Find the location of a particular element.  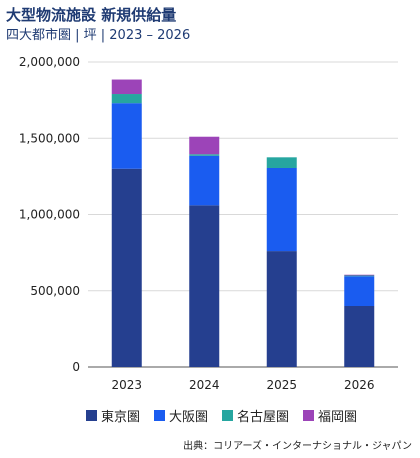

y-tick-label: 0 is located at coordinates (76, 367).